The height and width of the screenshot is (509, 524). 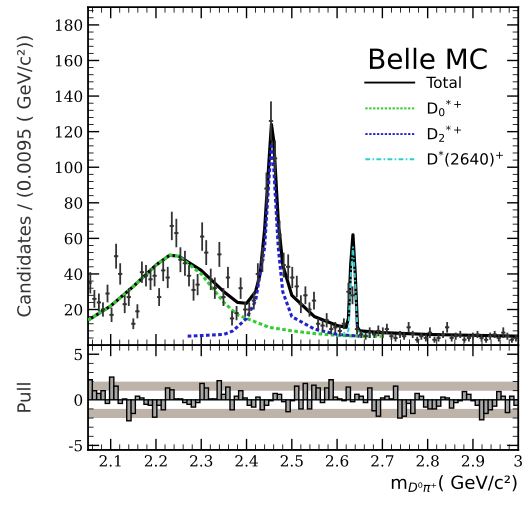 What do you see at coordinates (78, 354) in the screenshot?
I see `y-tick-label: 5` at bounding box center [78, 354].